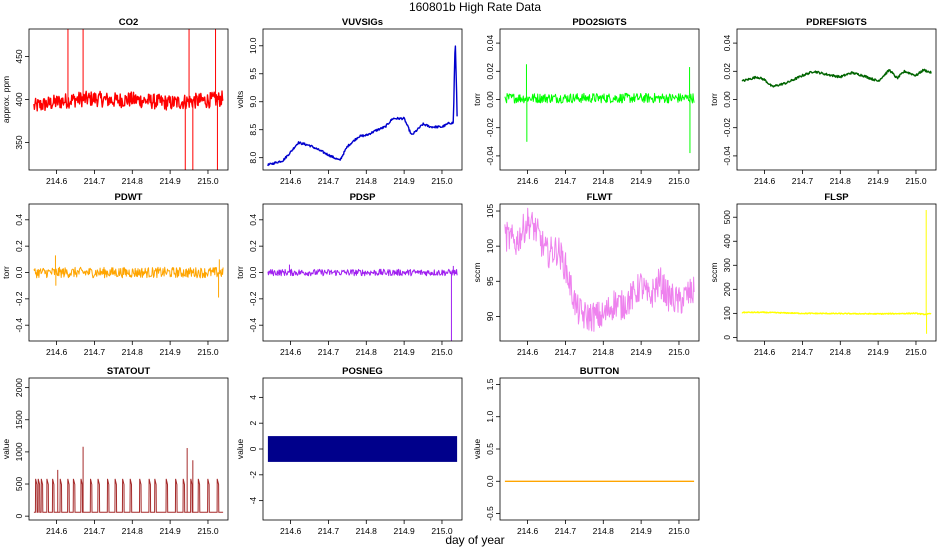 This screenshot has height=550, width=950. What do you see at coordinates (727, 265) in the screenshot?
I see `y-tick-label: 300` at bounding box center [727, 265].